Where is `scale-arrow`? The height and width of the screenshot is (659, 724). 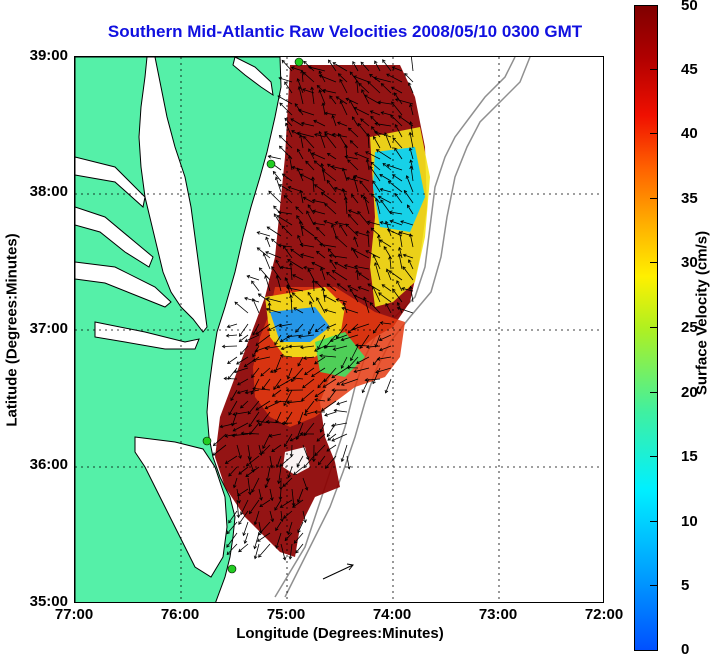
scale-arrow is located at coordinates (338, 571).